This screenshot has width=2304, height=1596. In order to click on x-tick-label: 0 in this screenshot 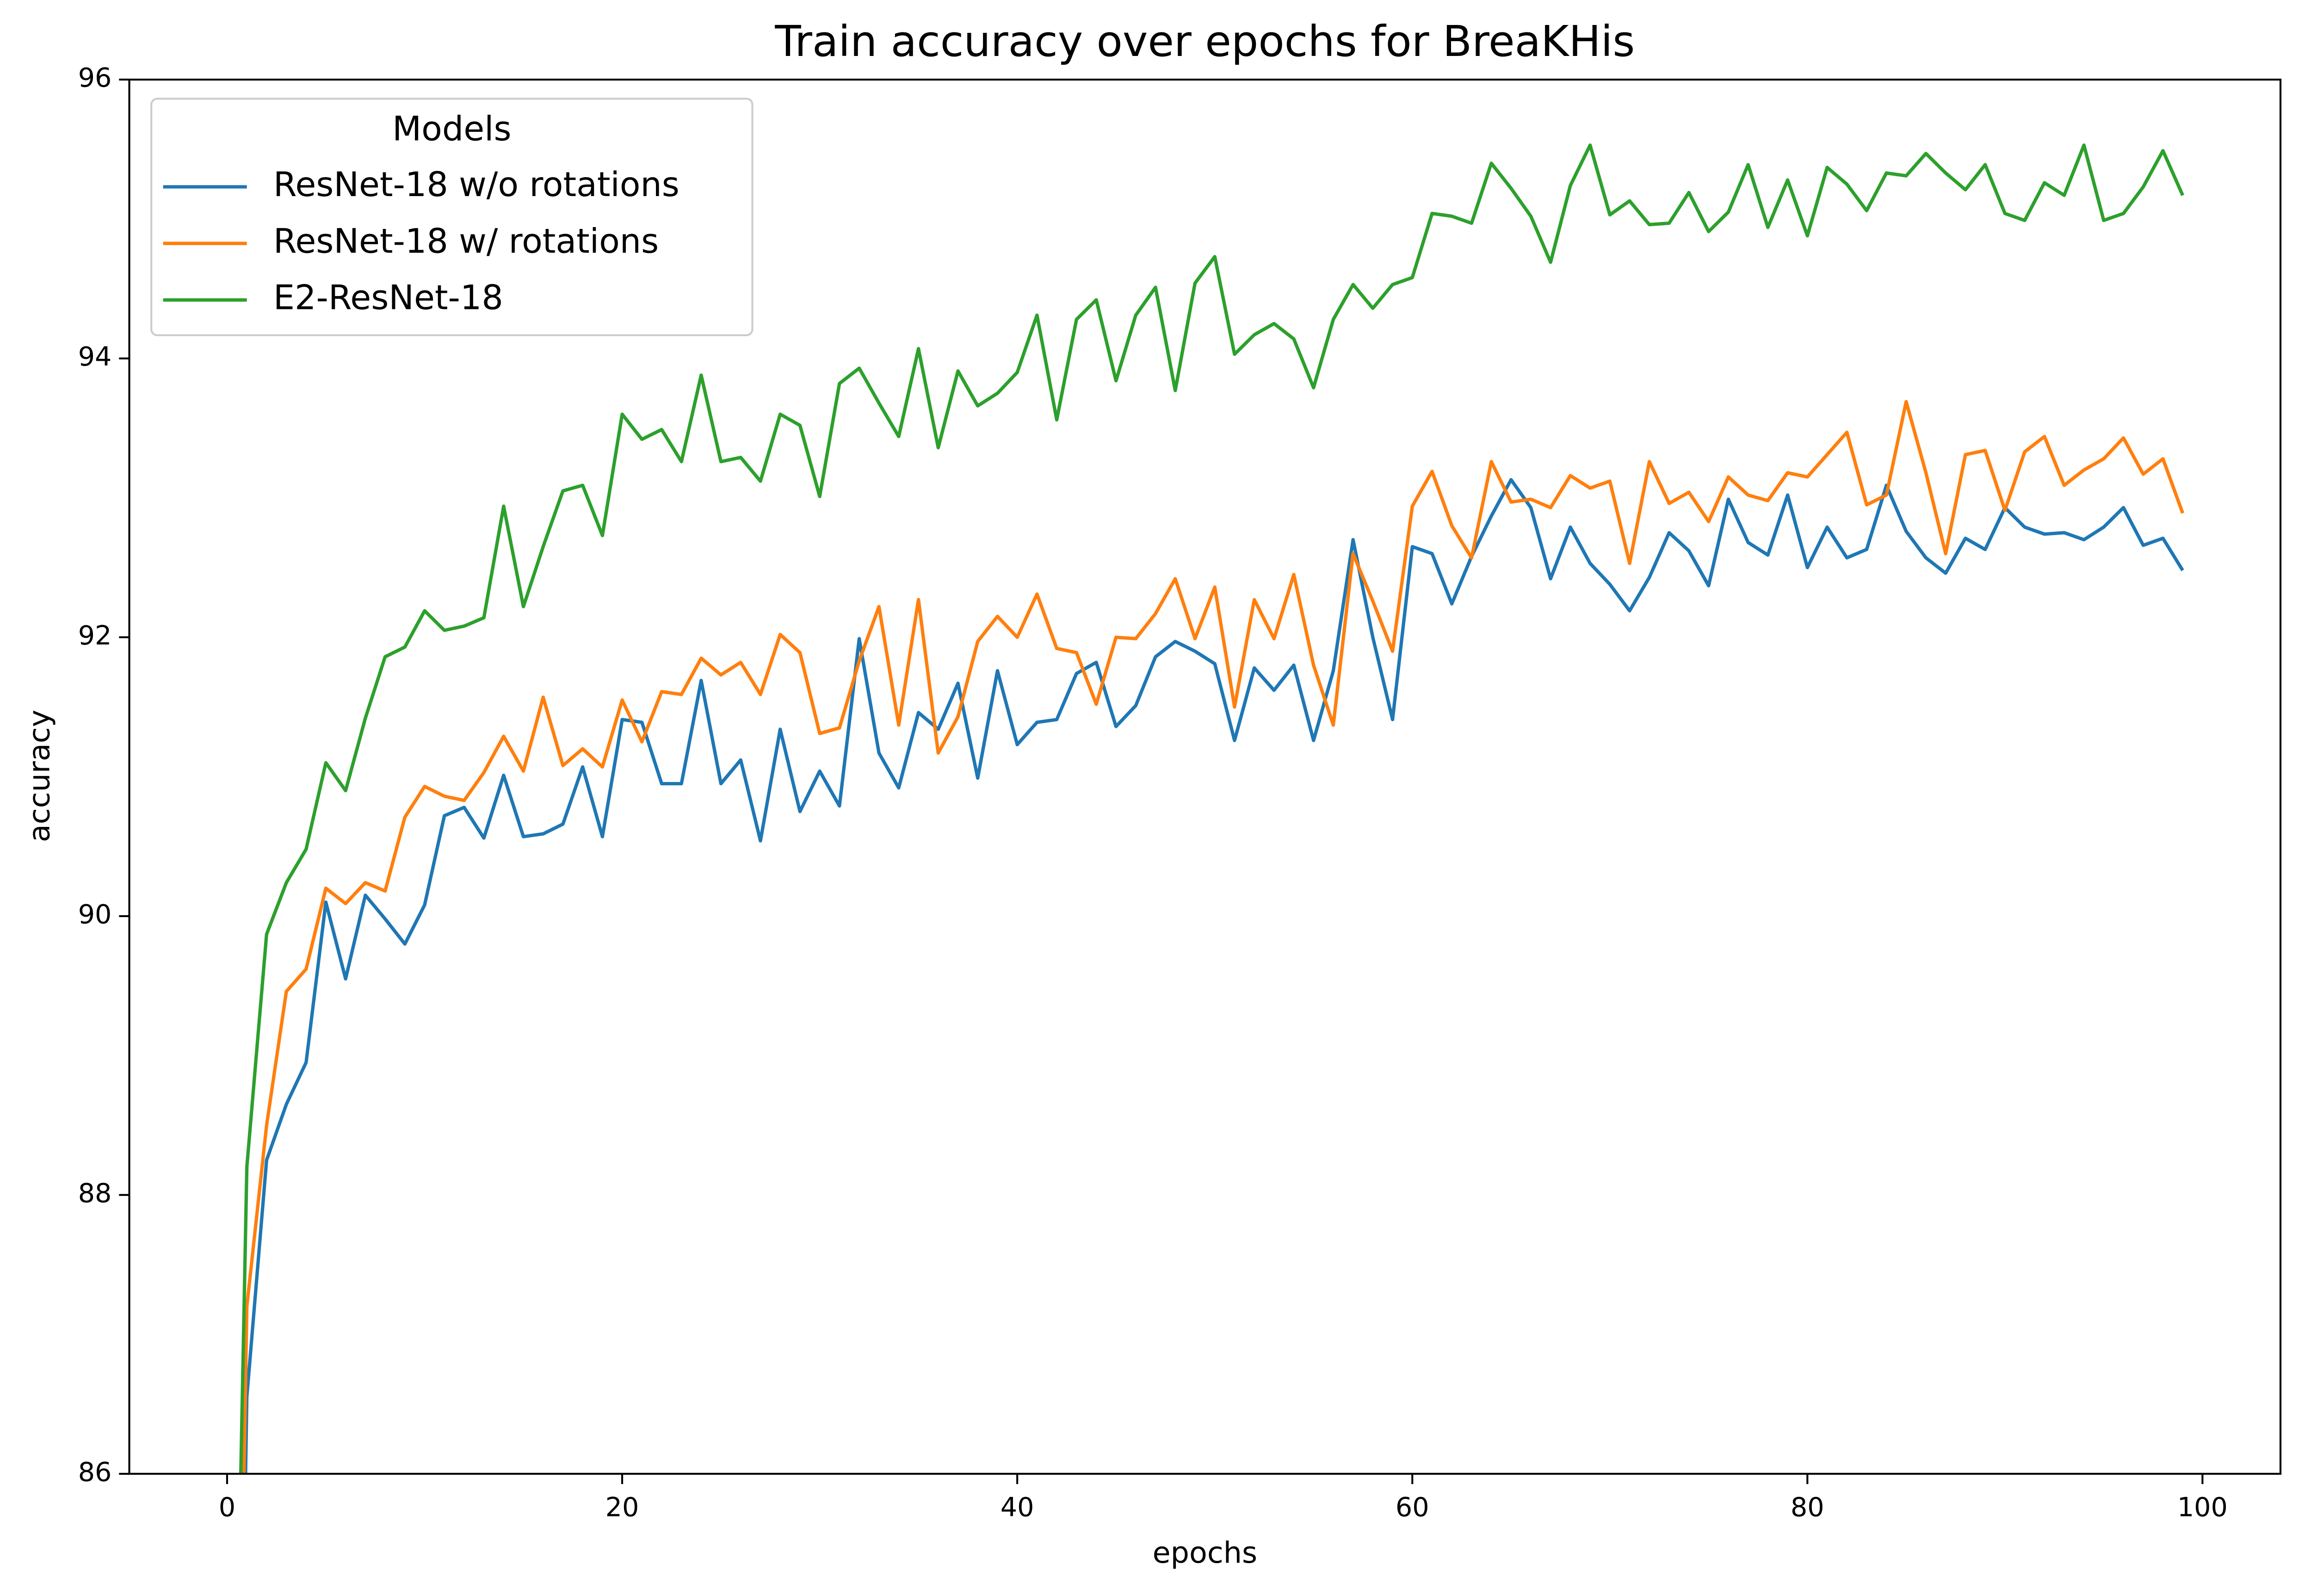, I will do `click(227, 1507)`.